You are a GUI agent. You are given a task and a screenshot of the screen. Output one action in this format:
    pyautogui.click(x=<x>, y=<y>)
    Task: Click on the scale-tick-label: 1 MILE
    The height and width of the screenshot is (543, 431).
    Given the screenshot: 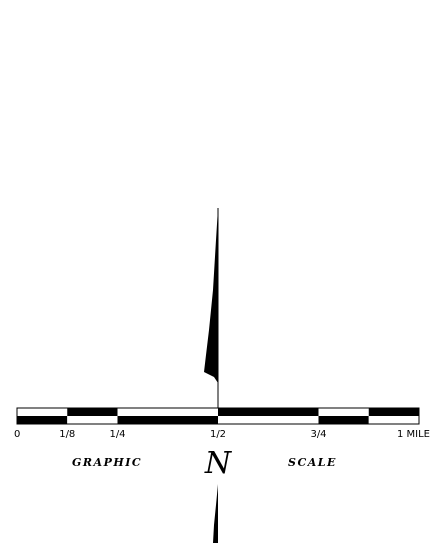 What is the action you would take?
    pyautogui.click(x=413, y=434)
    